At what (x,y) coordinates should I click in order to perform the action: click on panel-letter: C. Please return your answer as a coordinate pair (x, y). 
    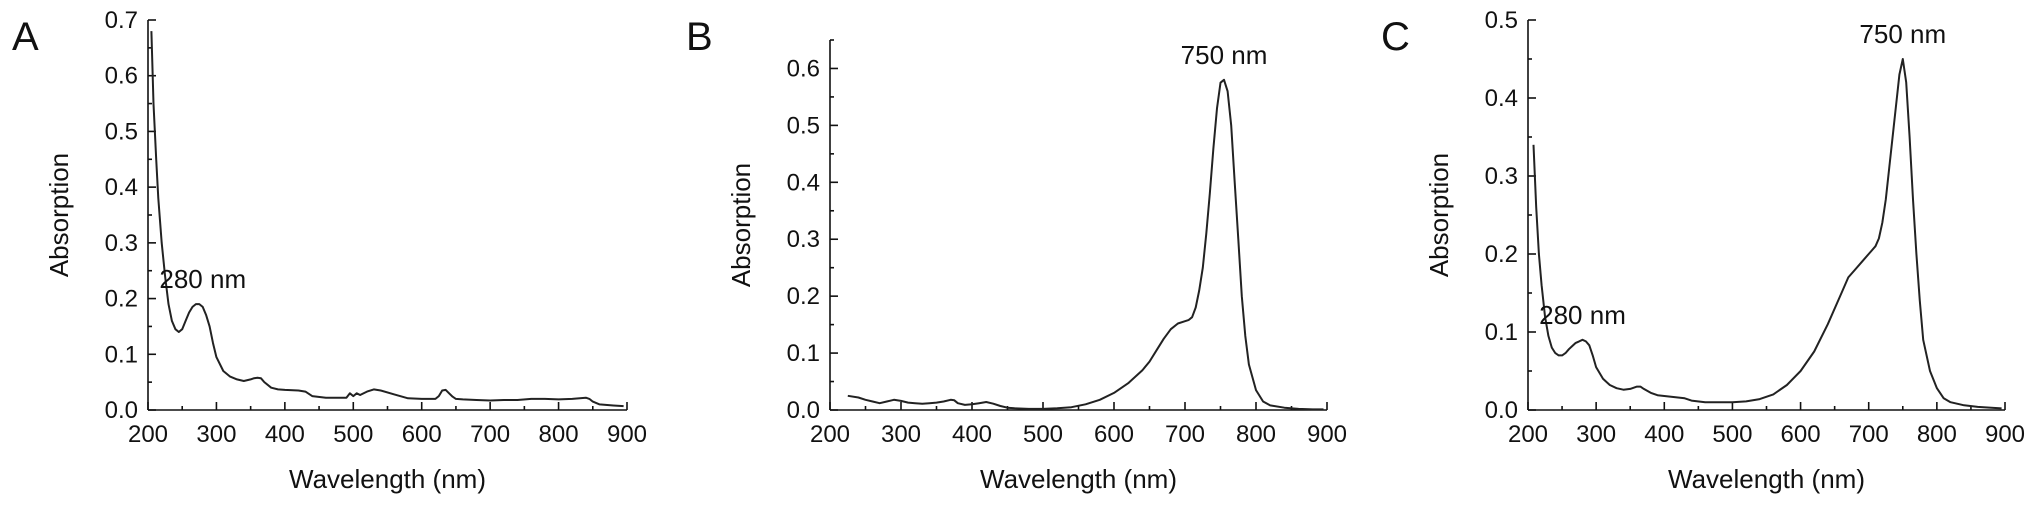
    Looking at the image, I should click on (1395, 37).